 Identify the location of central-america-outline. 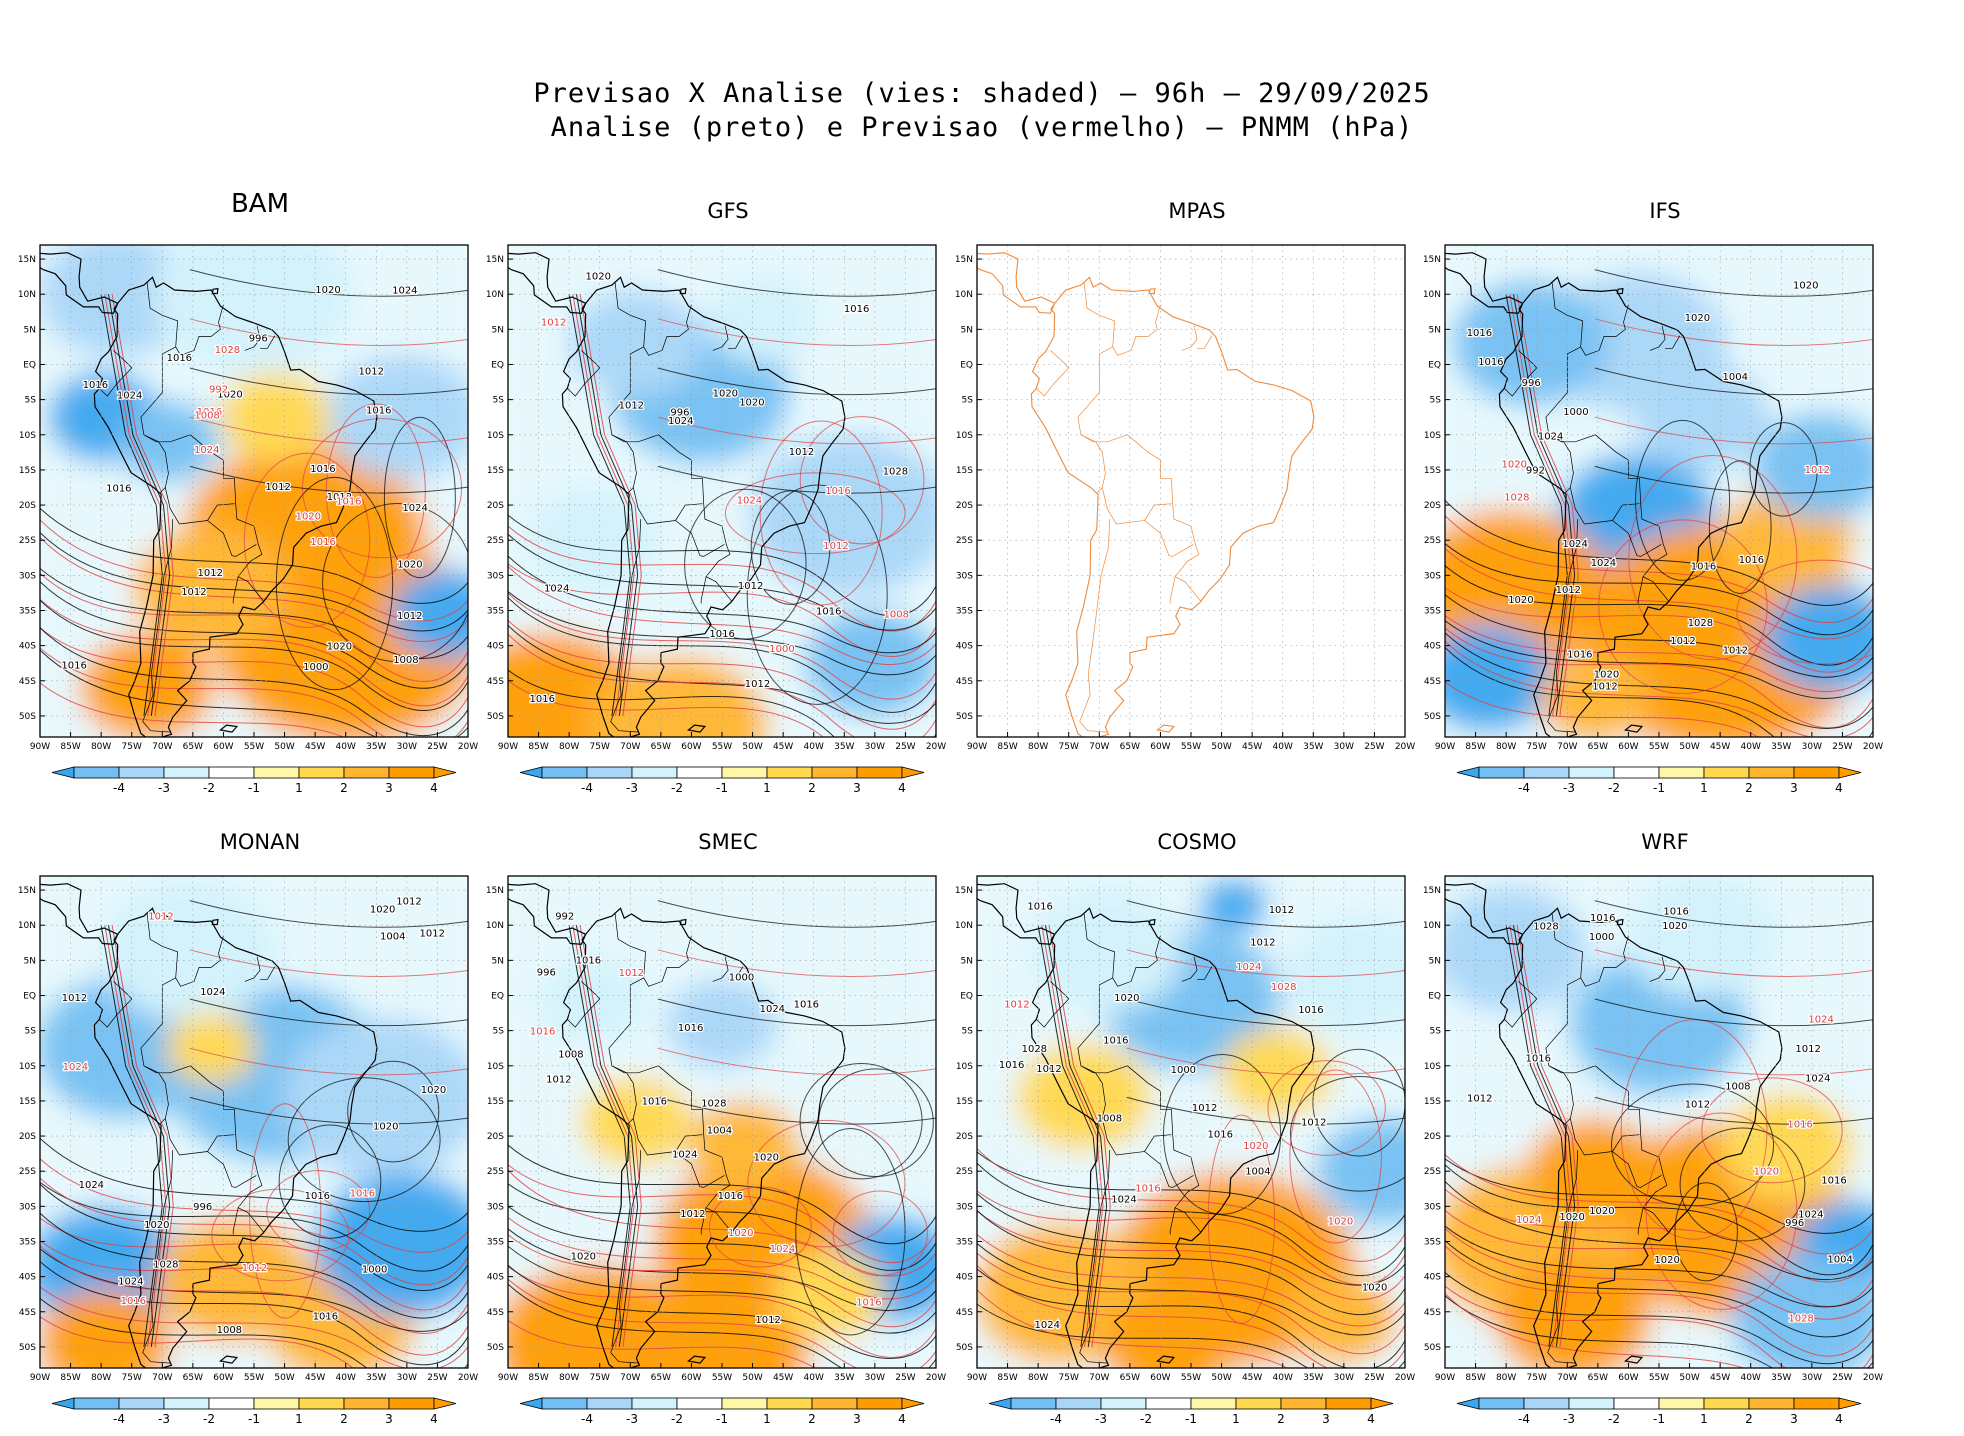
(1016, 914).